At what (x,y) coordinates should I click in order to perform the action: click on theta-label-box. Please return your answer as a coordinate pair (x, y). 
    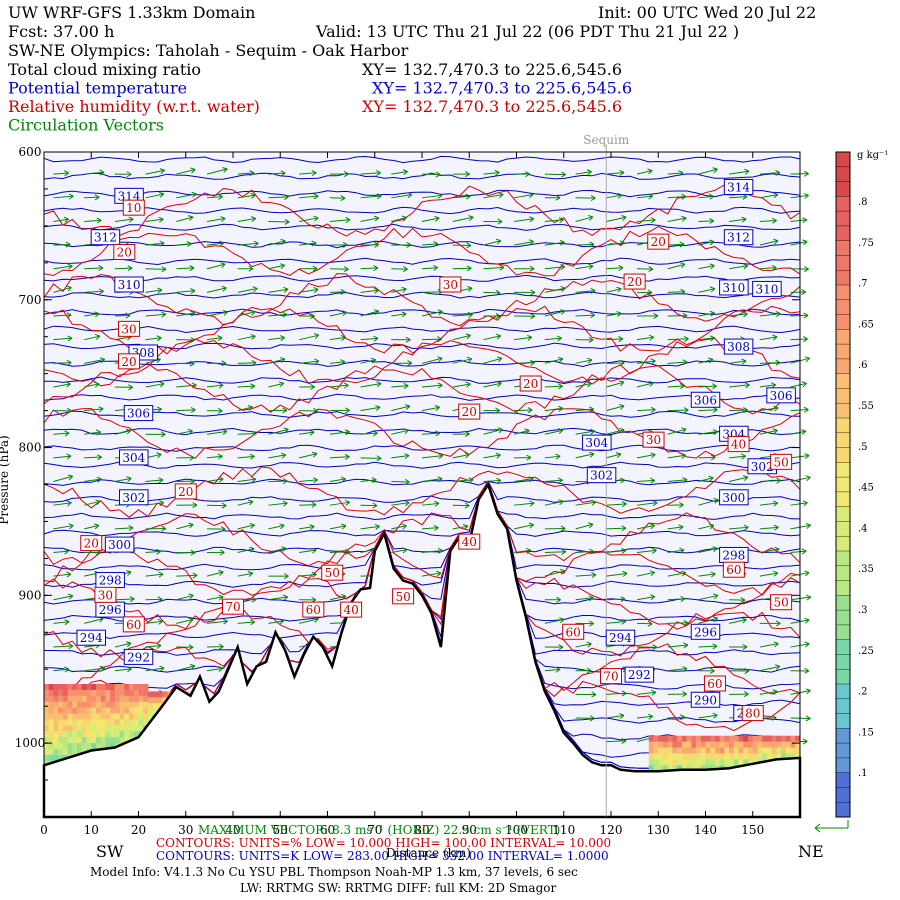
    Looking at the image, I should click on (767, 288).